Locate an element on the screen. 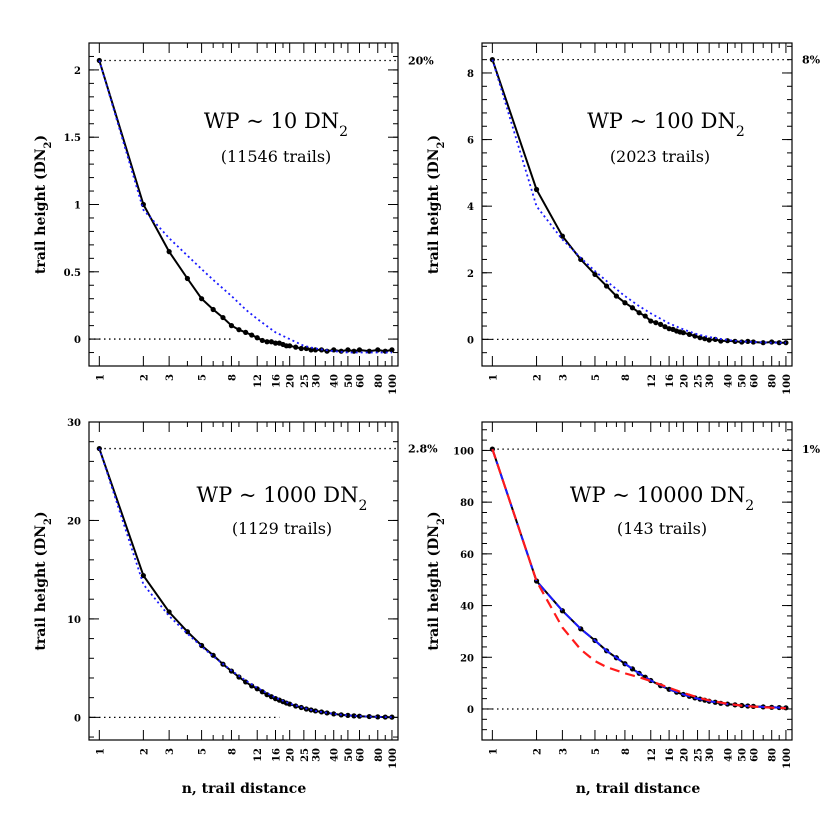  y-tick-label: 80 is located at coordinates (467, 503).